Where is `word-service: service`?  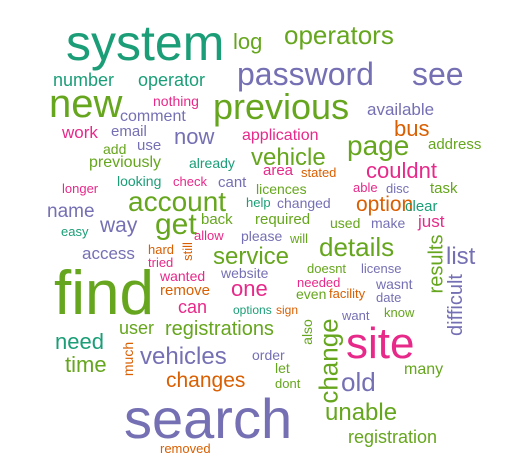 word-service: service is located at coordinates (251, 256).